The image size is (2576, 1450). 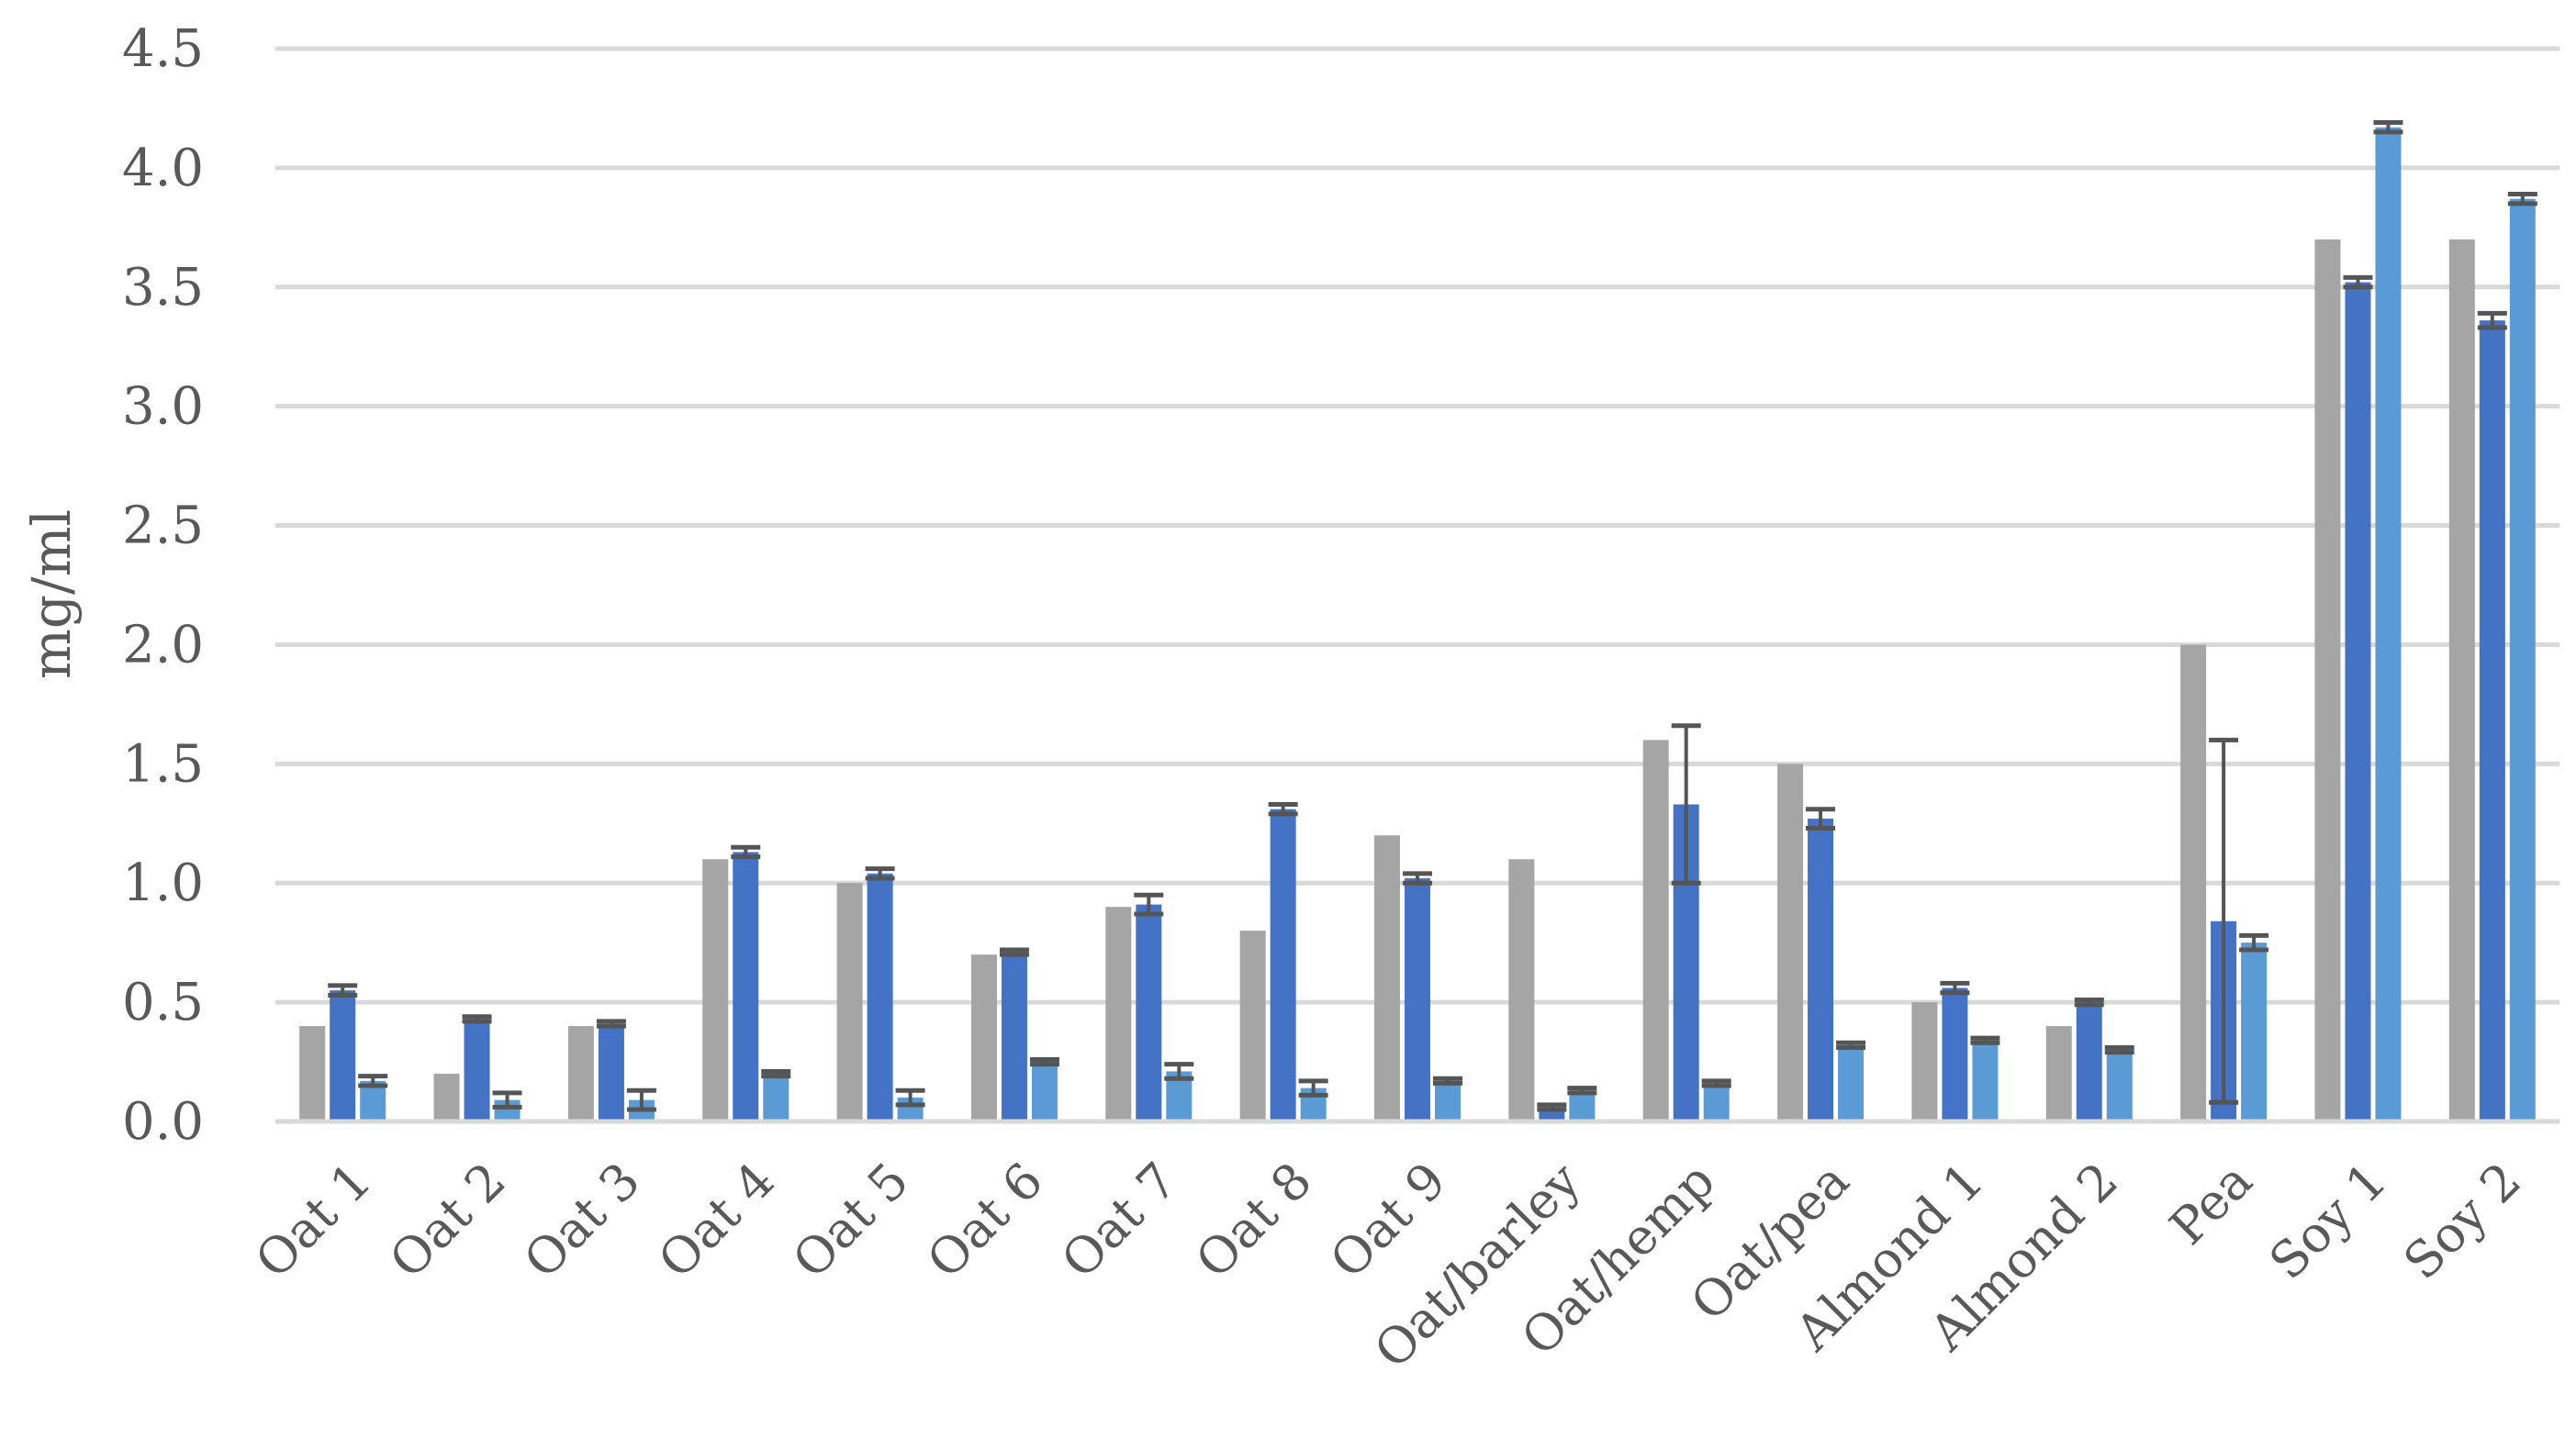 I want to click on y-tick-label: 3.0, so click(x=163, y=407).